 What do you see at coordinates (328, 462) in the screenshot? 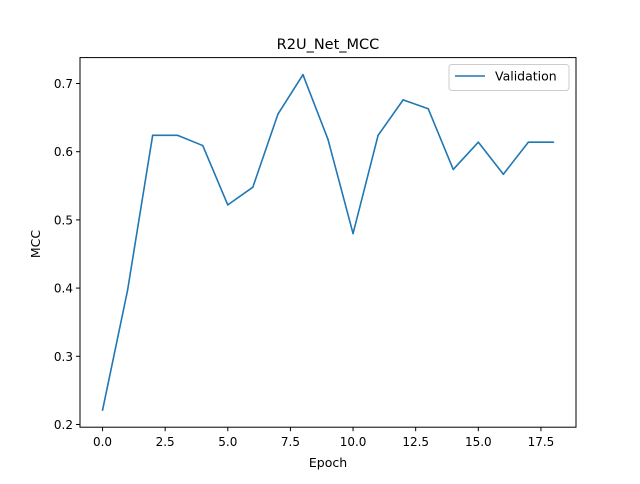
I see `x-axis-label: Epoch` at bounding box center [328, 462].